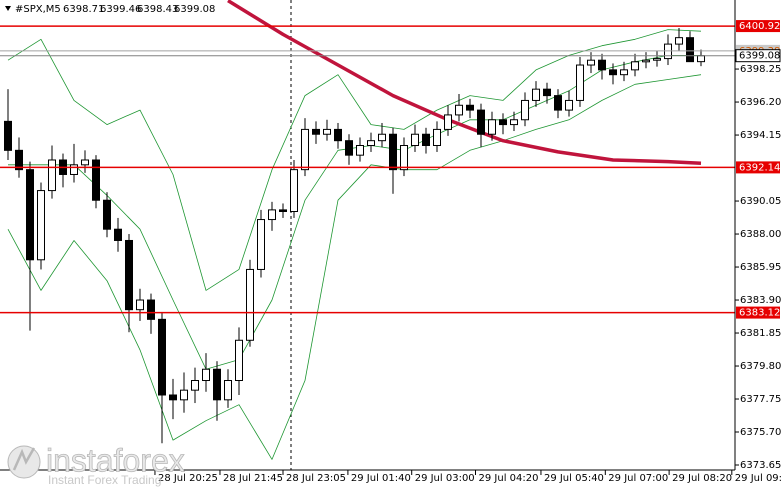 This screenshot has height=489, width=781. Describe the element at coordinates (157, 9) in the screenshot. I see `header-low: 6398.43` at that location.